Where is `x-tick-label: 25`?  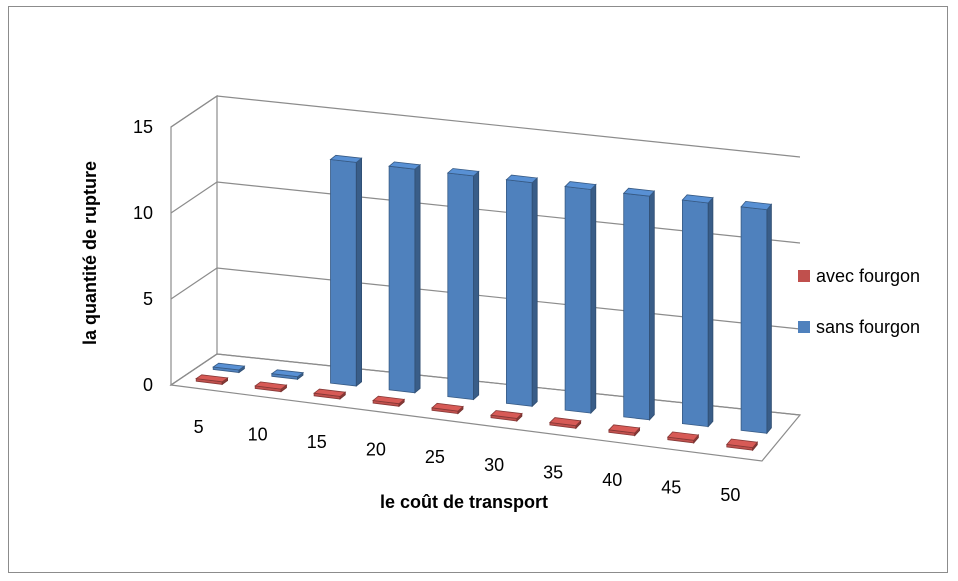
x-tick-label: 25 is located at coordinates (435, 457).